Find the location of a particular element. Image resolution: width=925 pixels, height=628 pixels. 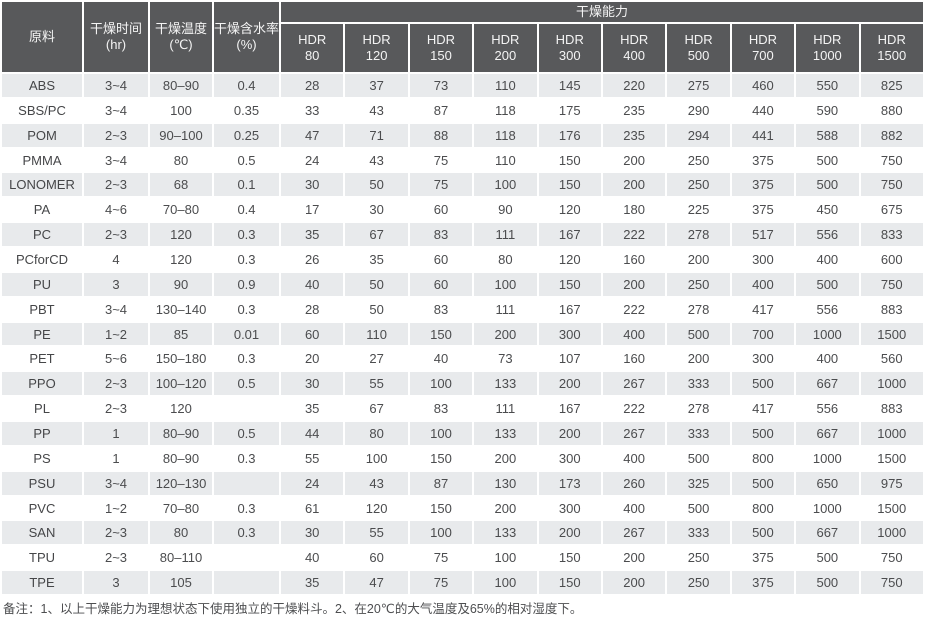

value-cell: 75 is located at coordinates (441, 583).